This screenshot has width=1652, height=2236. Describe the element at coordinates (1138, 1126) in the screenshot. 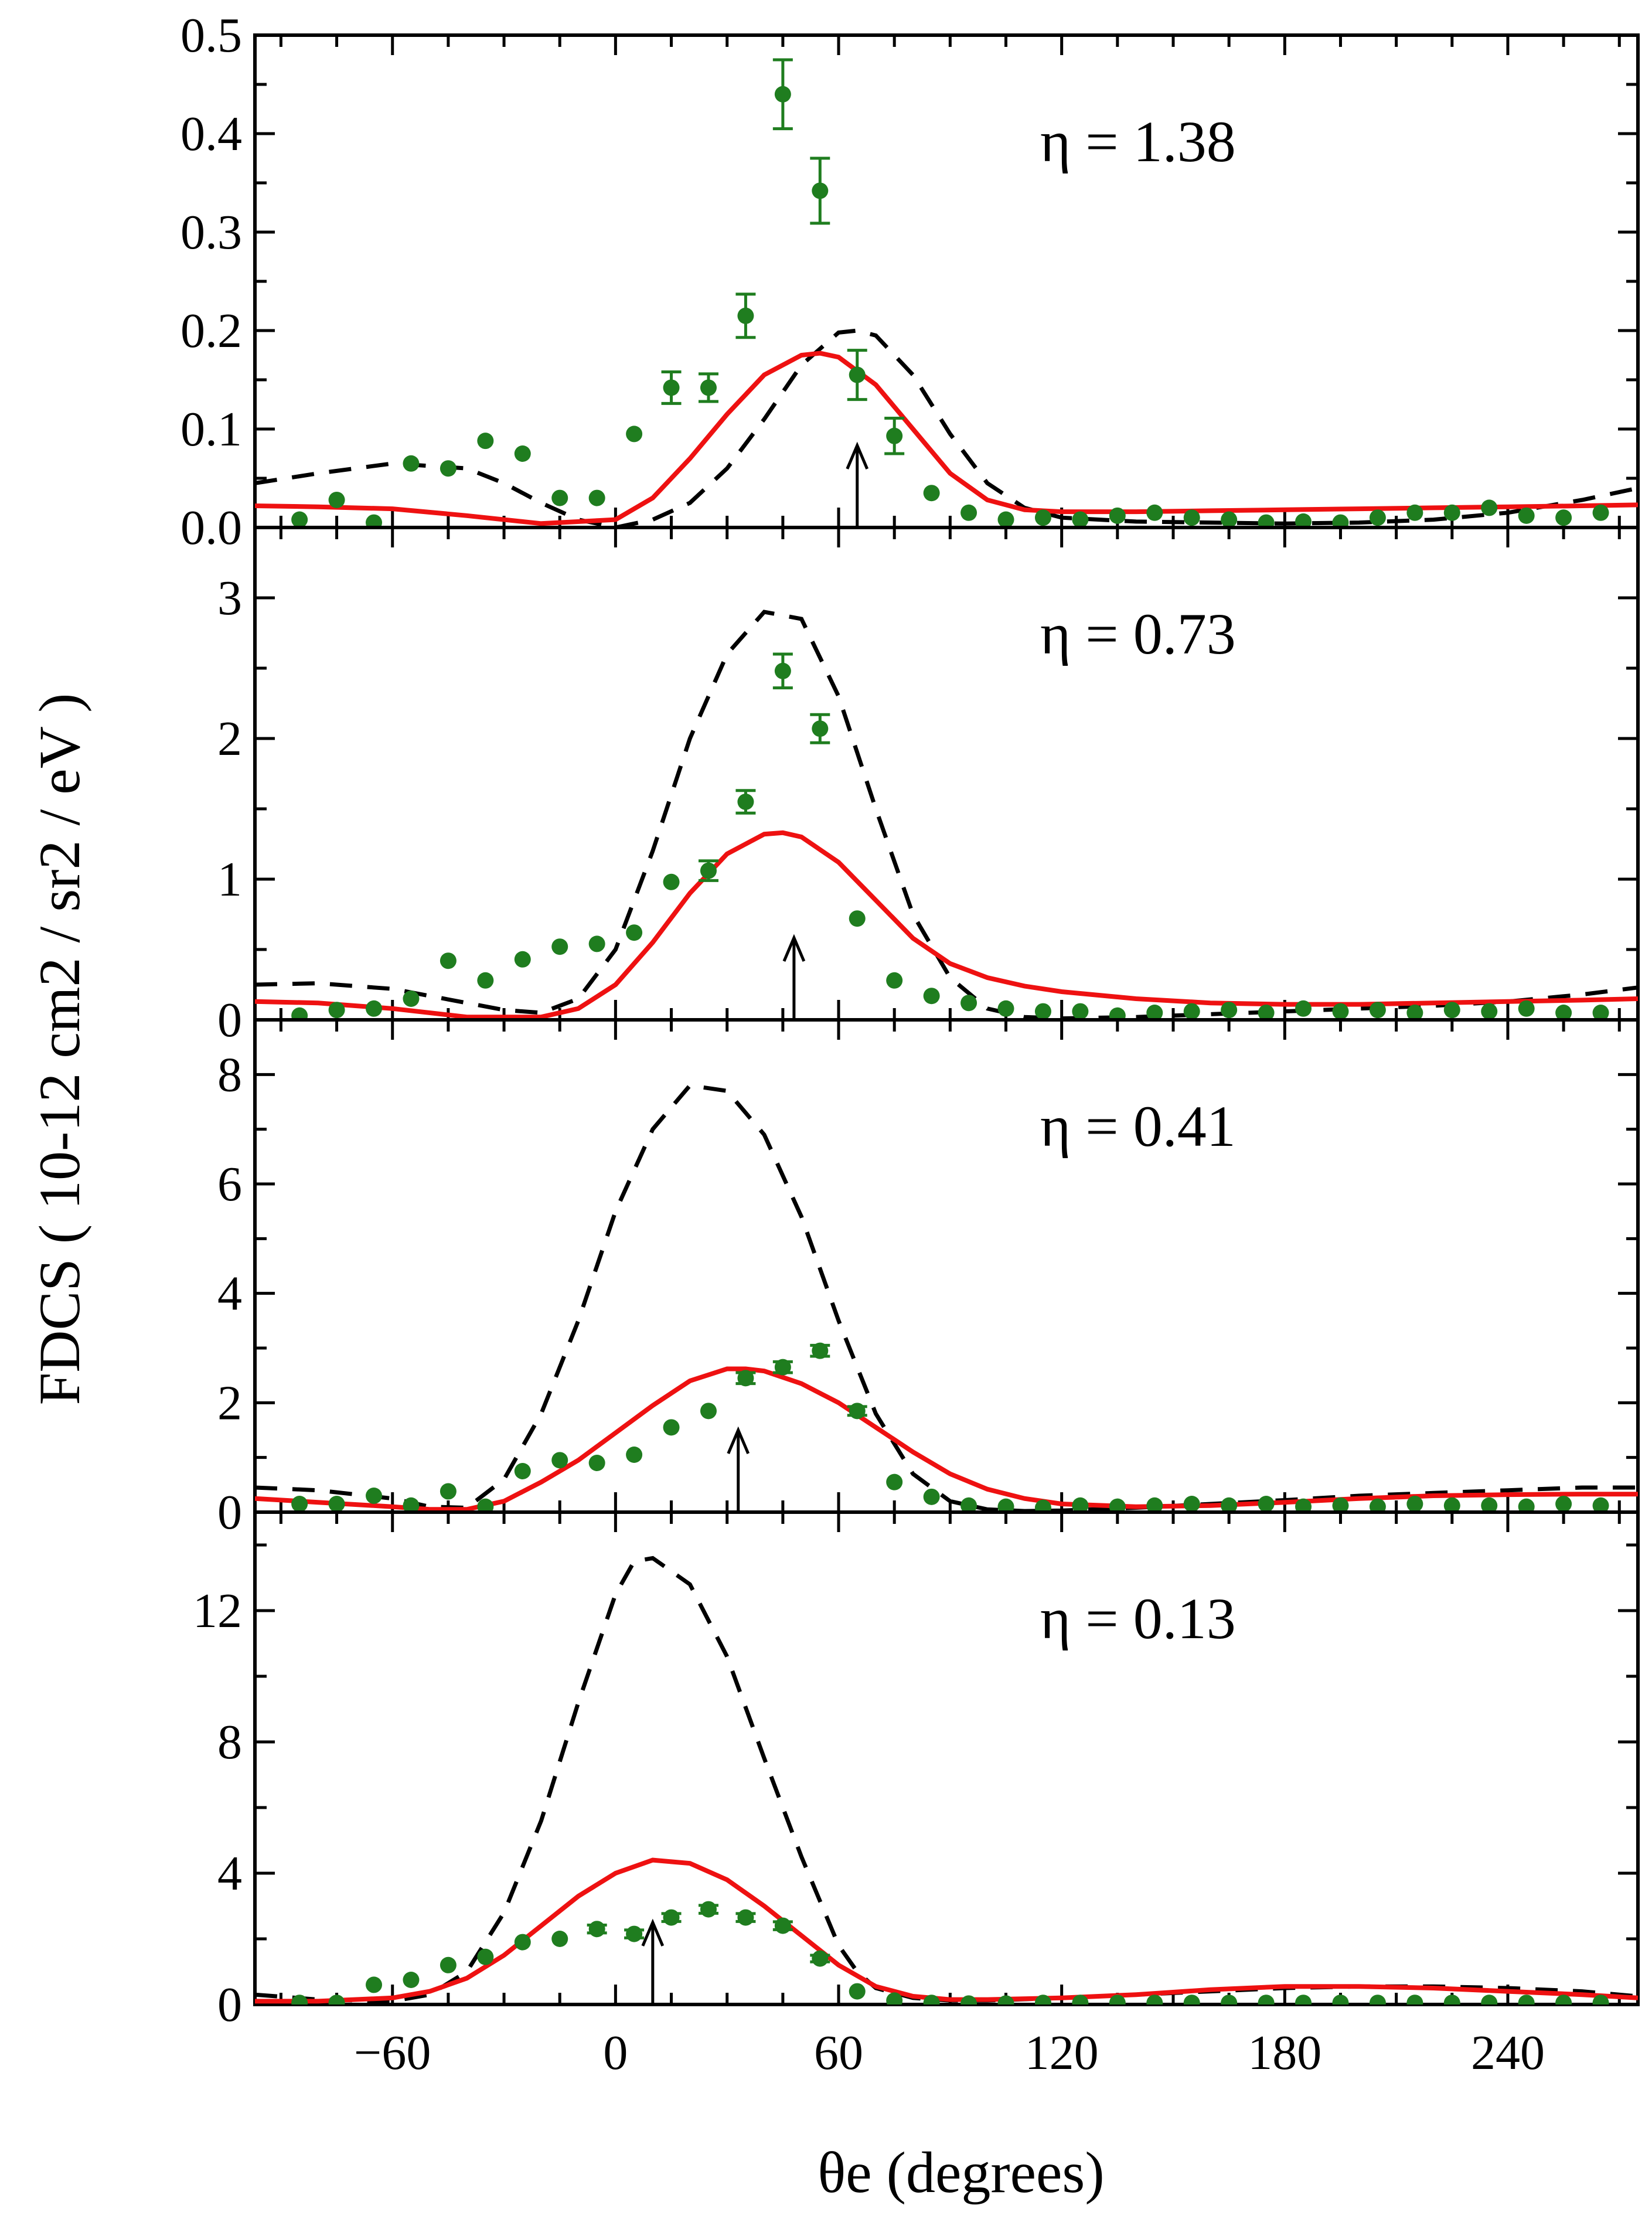

I see `panel-label: η = 0.41` at that location.